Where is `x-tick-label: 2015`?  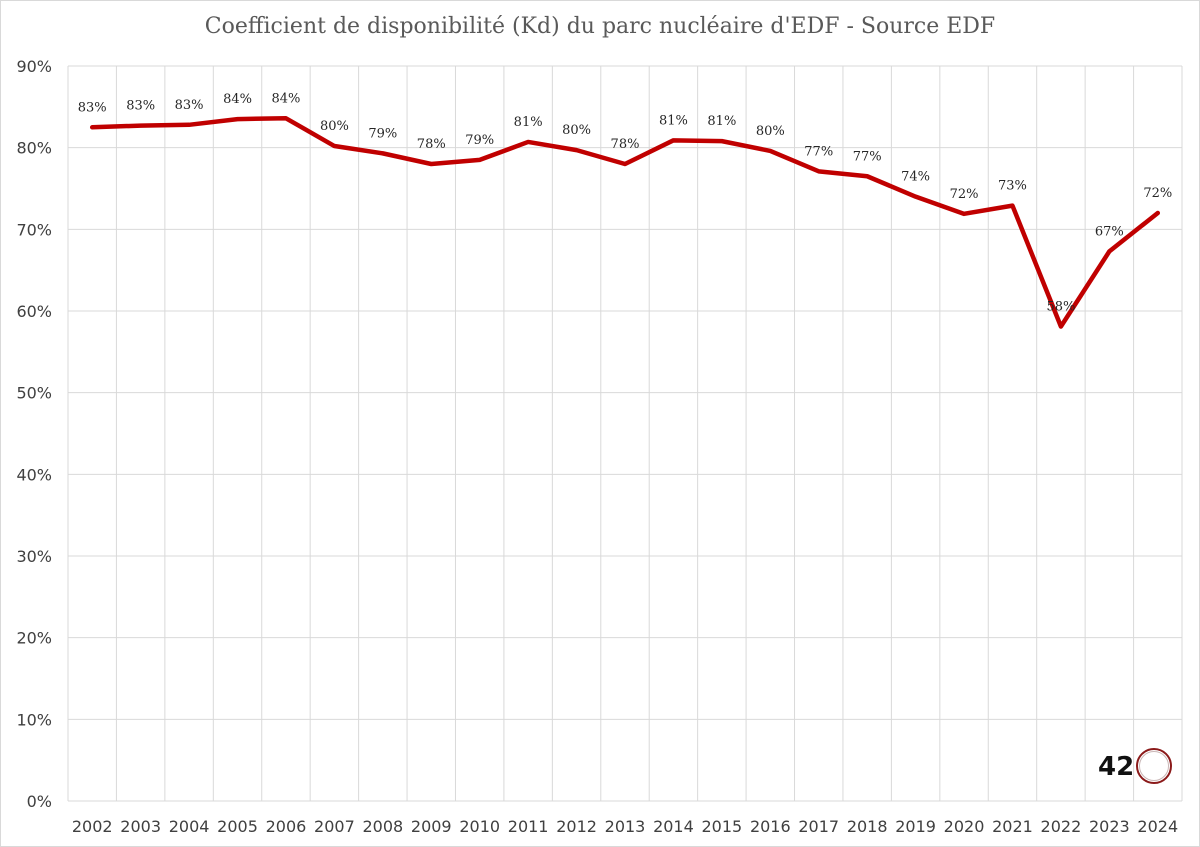 x-tick-label: 2015 is located at coordinates (722, 826).